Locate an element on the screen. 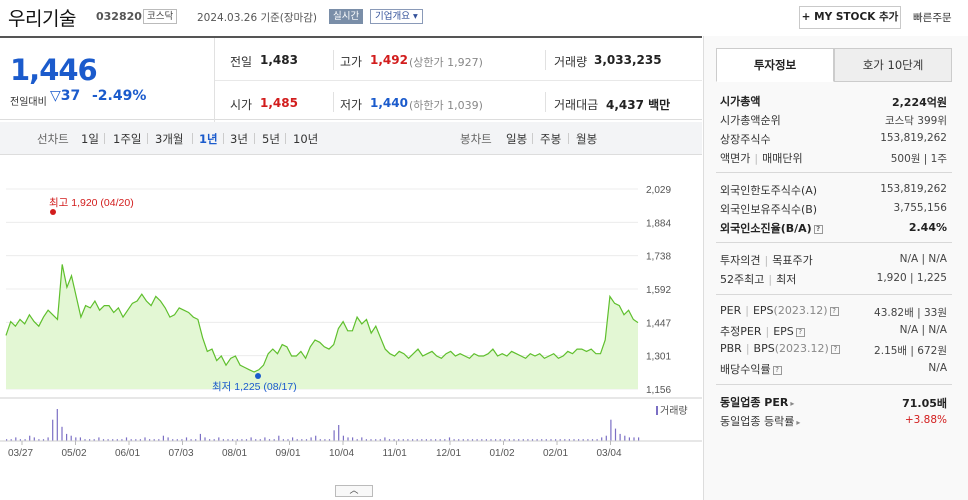  eps-label: EPS is located at coordinates (763, 310).